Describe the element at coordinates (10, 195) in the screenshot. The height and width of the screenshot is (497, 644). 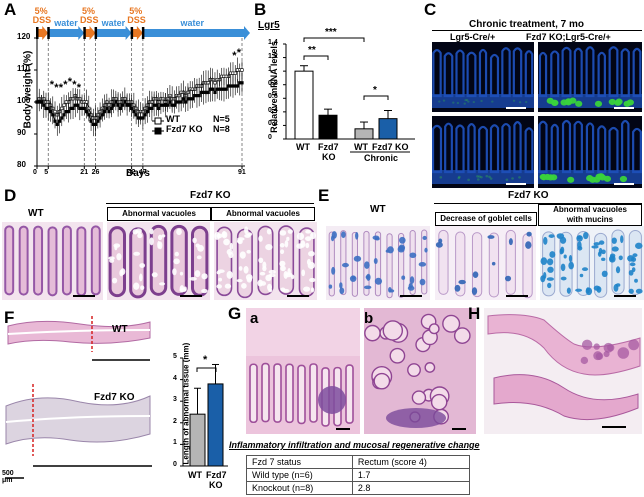
I see `panel-letter-d: D` at that location.